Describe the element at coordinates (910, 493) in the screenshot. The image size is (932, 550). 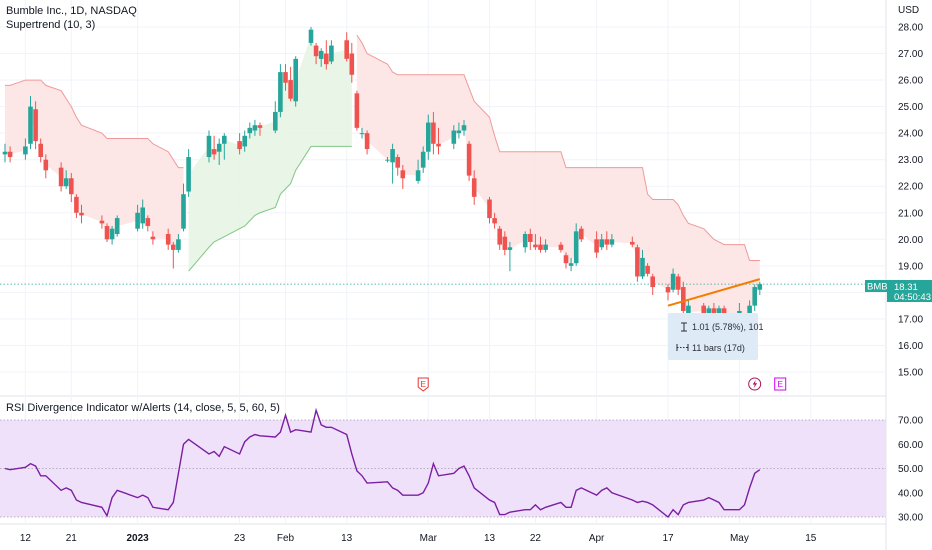
I see `rsi-tick-label: 40.00` at that location.